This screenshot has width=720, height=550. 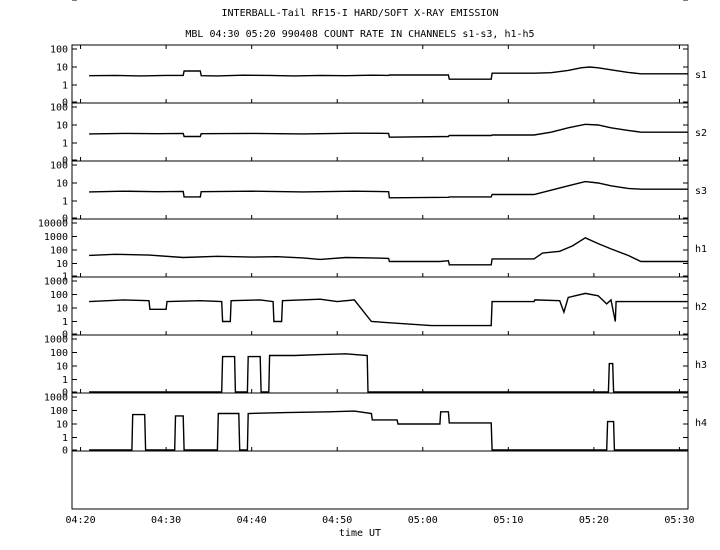 What do you see at coordinates (701, 249) in the screenshot?
I see `channel-label: h1` at bounding box center [701, 249].